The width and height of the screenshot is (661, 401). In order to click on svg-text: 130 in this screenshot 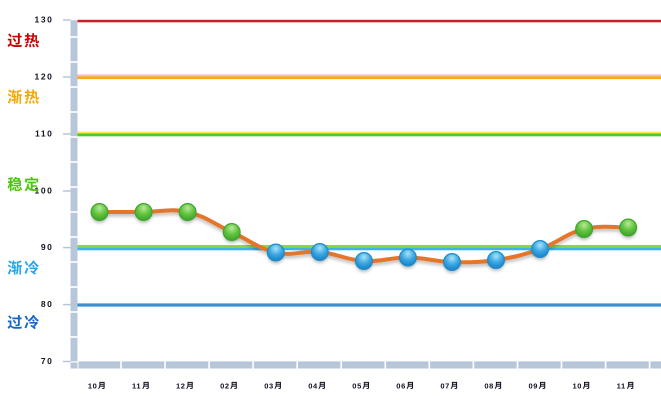, I will do `click(44, 20)`.